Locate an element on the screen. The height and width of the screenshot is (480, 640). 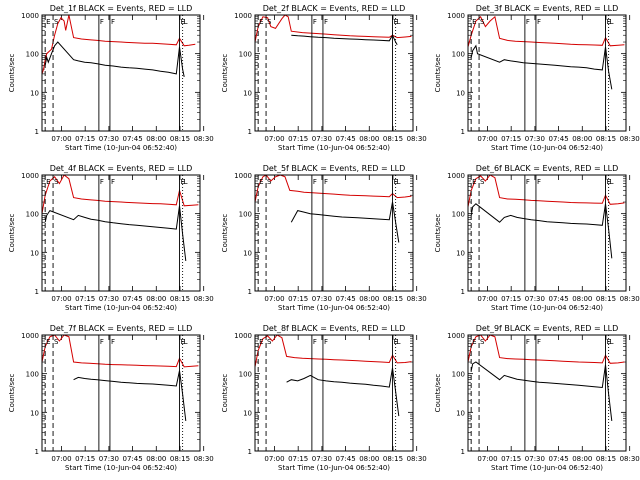
x-axis-label: Start Time (10-Jun-04 06:52:40) is located at coordinates (334, 148).